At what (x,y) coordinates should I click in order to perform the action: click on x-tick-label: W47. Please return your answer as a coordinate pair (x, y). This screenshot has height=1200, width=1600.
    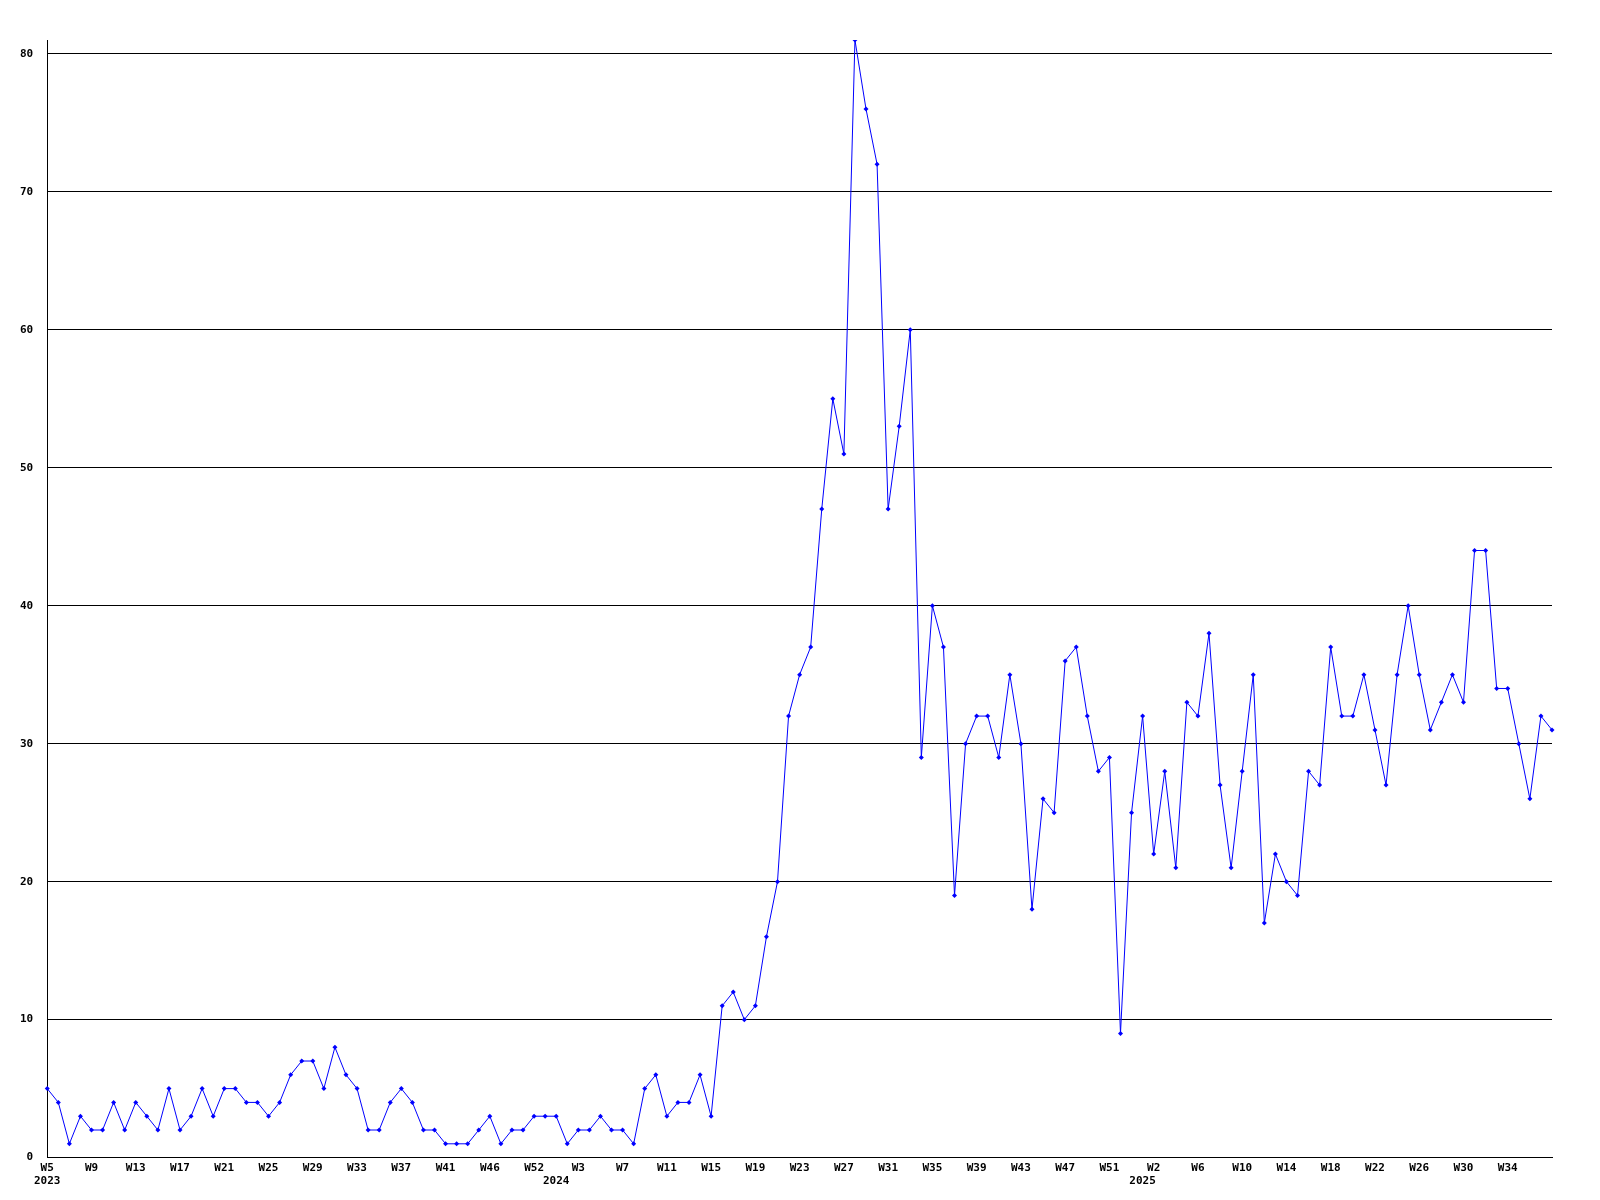
    Looking at the image, I should click on (1065, 1168).